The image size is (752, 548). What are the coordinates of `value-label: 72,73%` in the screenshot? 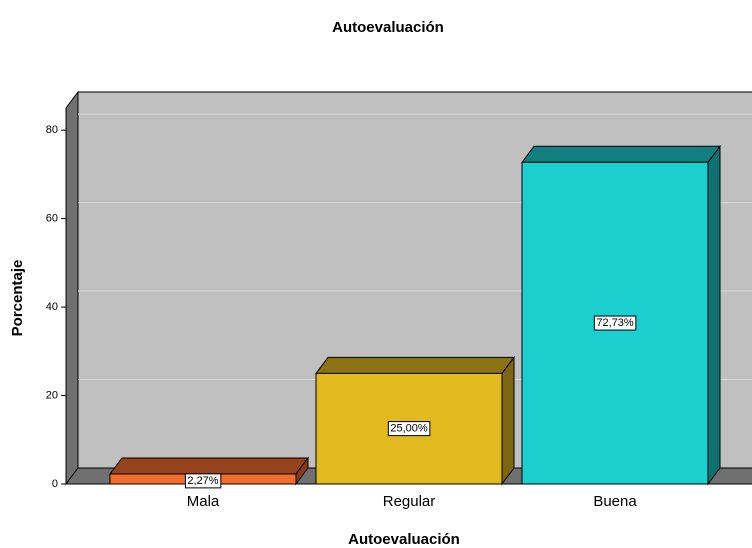 It's located at (615, 323).